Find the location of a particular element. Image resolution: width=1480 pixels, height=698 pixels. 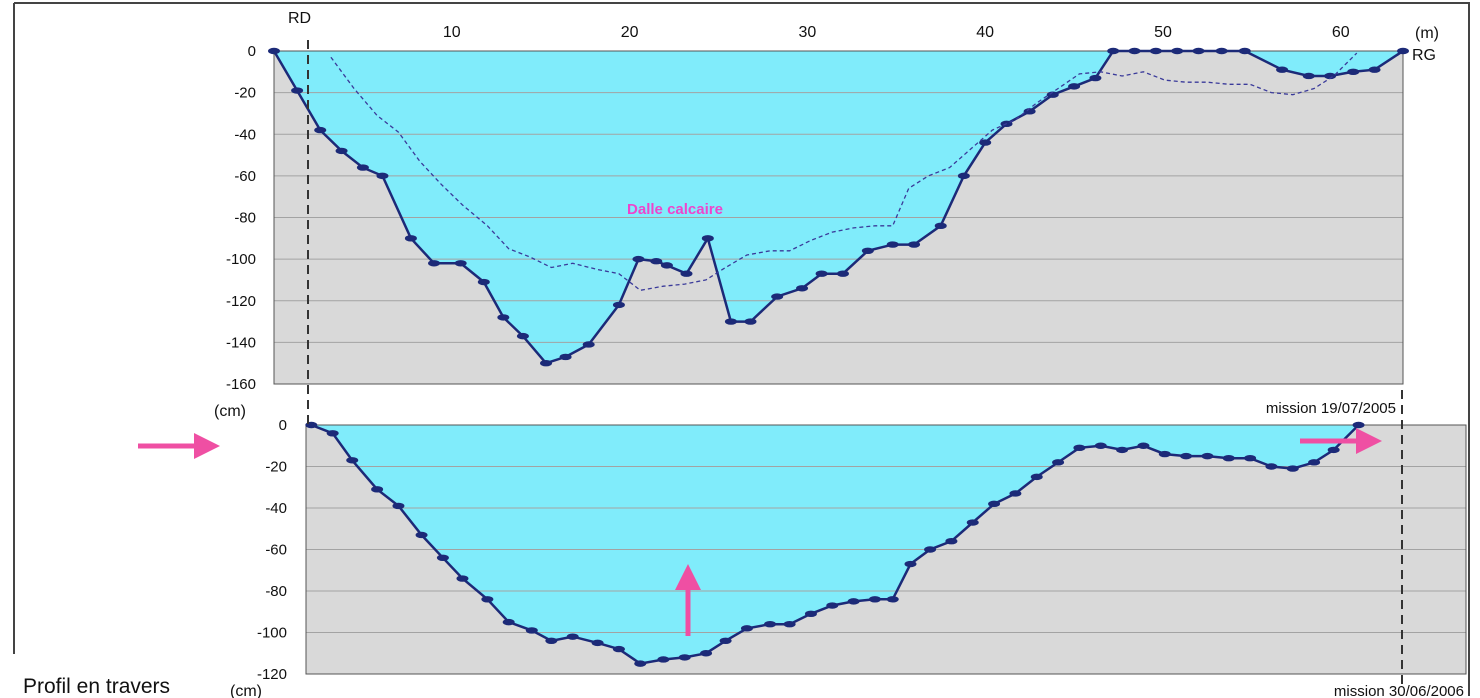

x-tick-label: 30 is located at coordinates (807, 32).